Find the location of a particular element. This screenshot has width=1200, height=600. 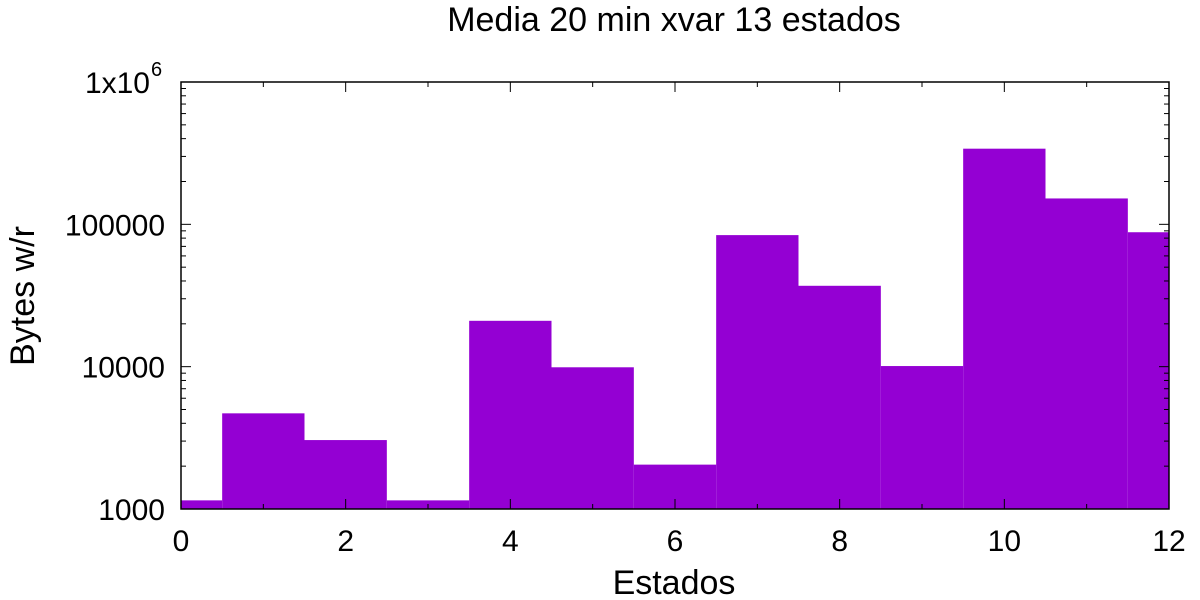

x-tick-label: 10 is located at coordinates (1004, 541).